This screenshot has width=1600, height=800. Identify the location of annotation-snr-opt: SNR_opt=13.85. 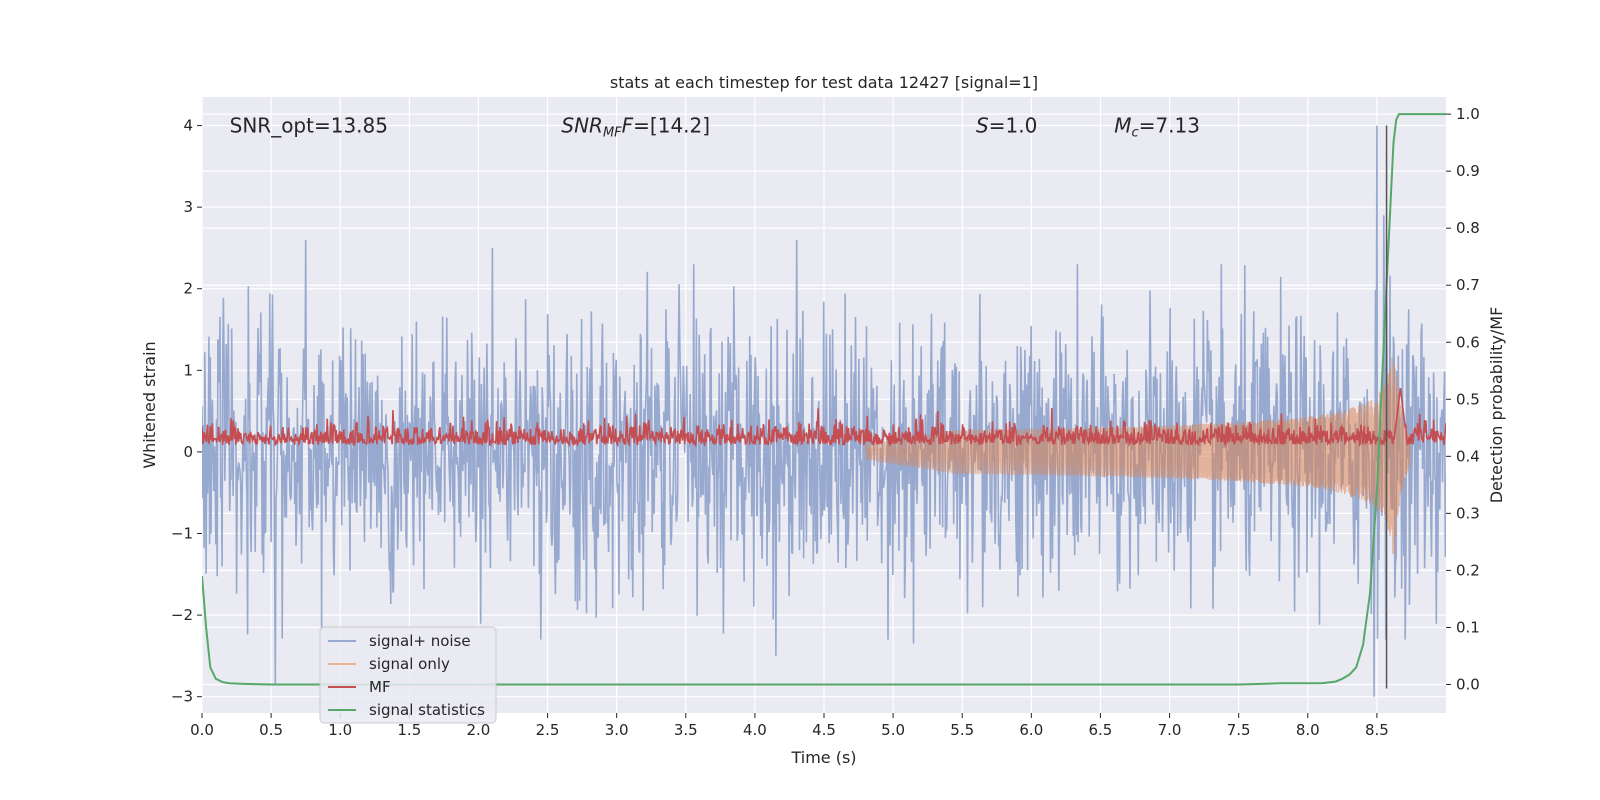
(309, 126).